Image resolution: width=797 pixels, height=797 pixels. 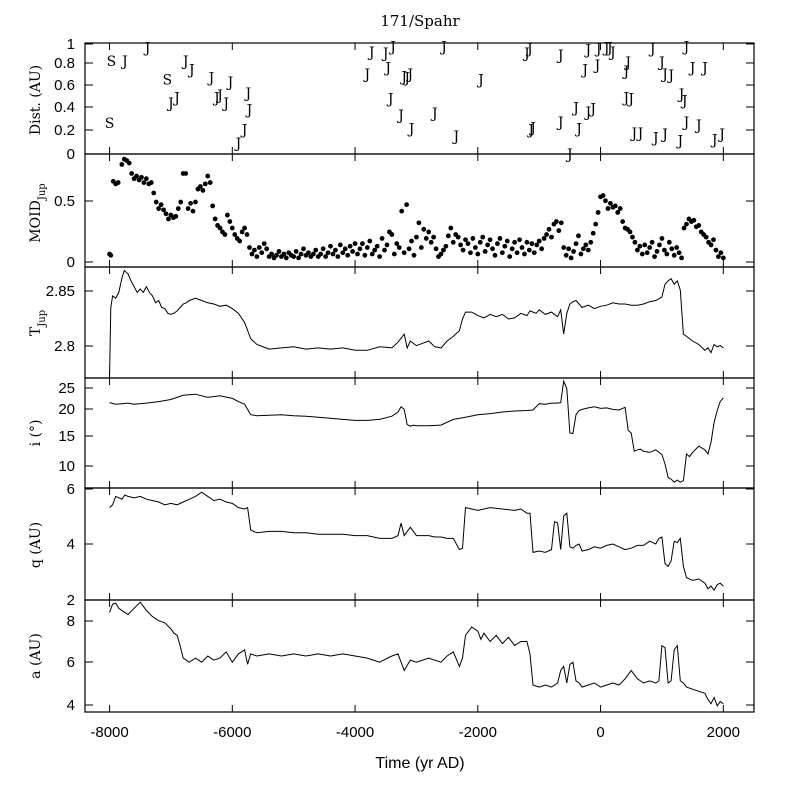 I want to click on y-tick-label: 0.4, so click(x=64, y=107).